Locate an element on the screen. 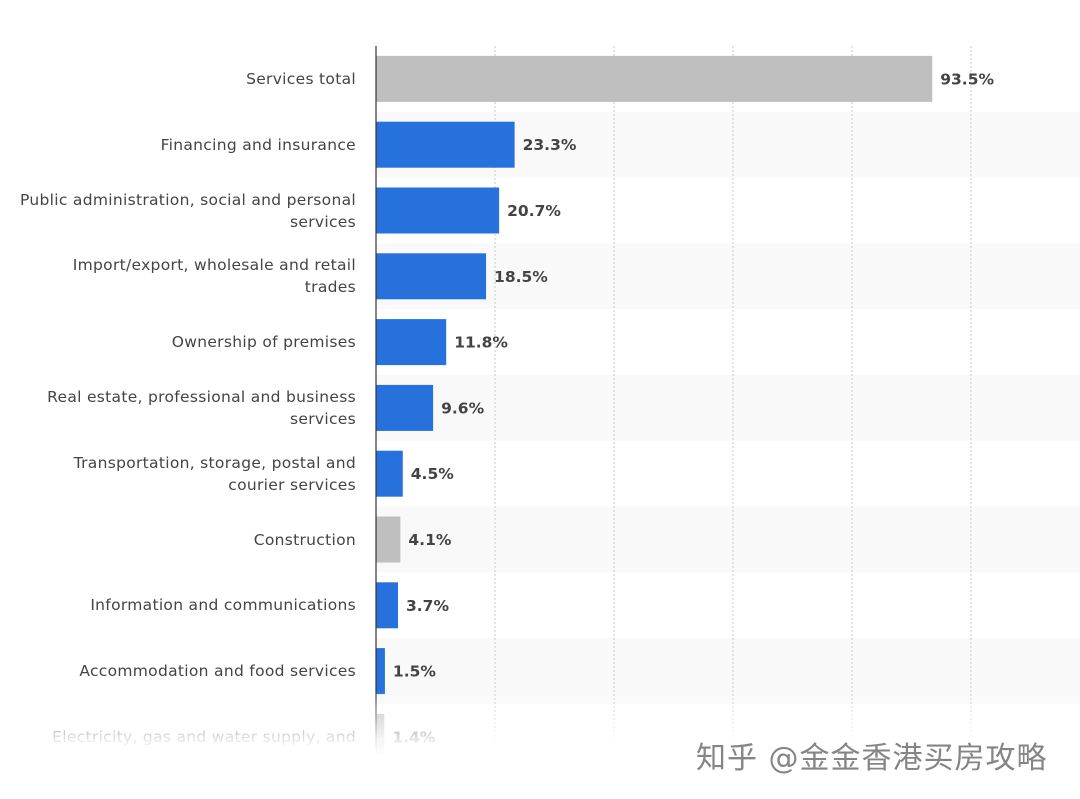 This screenshot has height=799, width=1080. value-label: 3.7% is located at coordinates (427, 606).